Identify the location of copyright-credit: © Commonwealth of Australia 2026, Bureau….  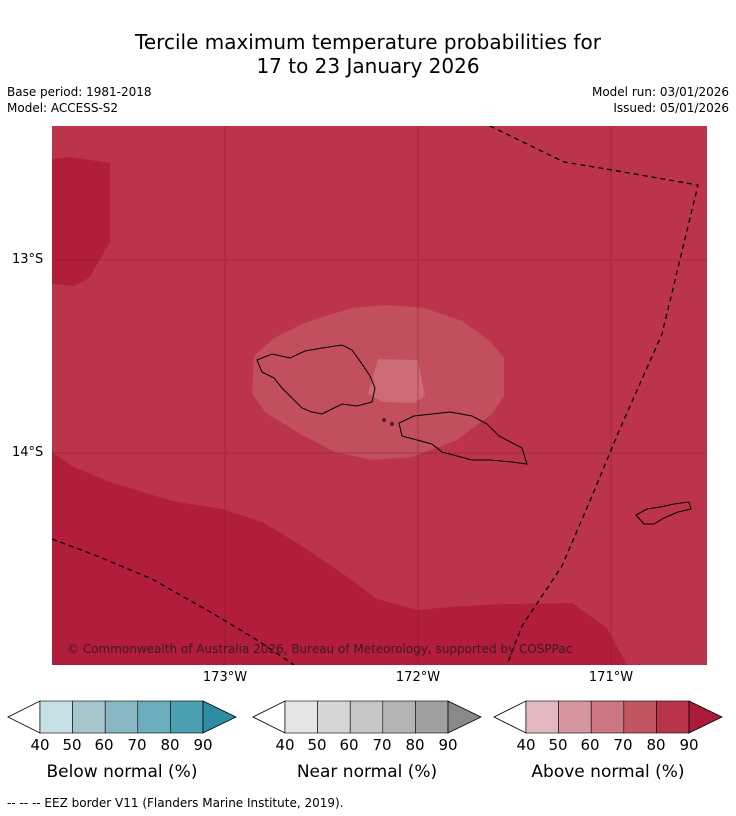
(320, 649).